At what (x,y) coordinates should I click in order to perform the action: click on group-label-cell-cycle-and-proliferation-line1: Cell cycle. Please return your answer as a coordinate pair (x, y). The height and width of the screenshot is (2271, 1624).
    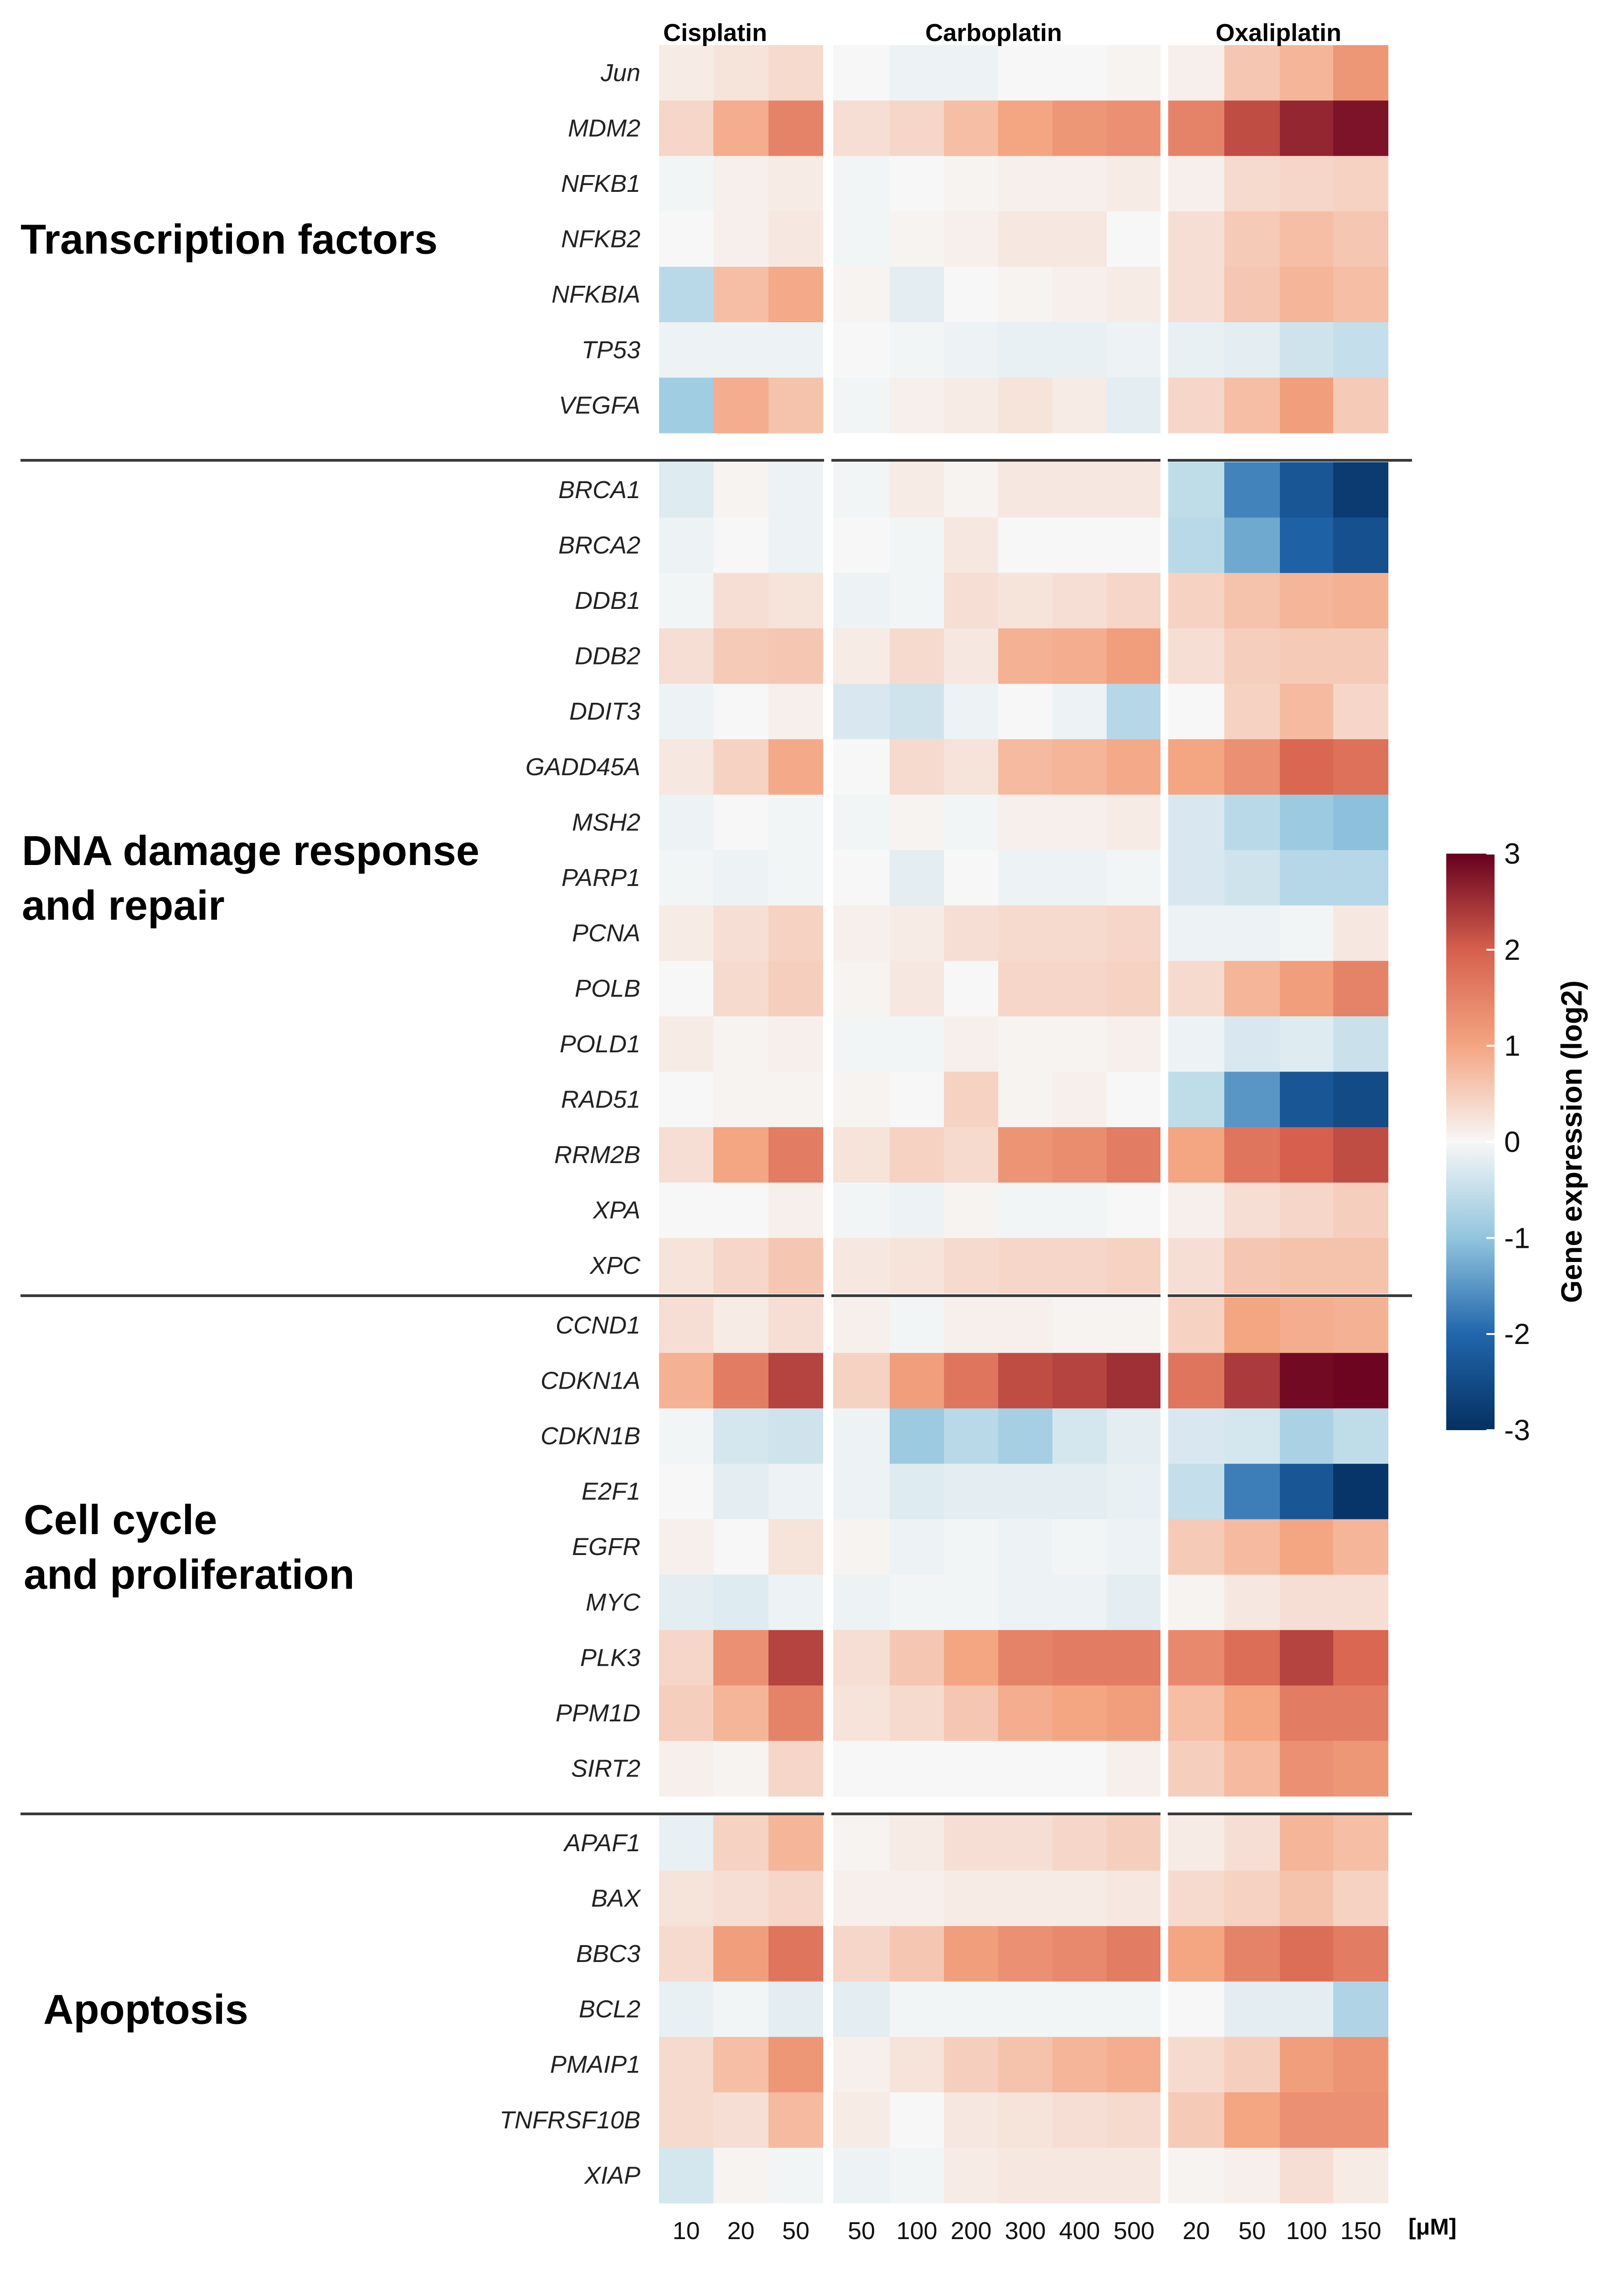
    Looking at the image, I should click on (120, 1520).